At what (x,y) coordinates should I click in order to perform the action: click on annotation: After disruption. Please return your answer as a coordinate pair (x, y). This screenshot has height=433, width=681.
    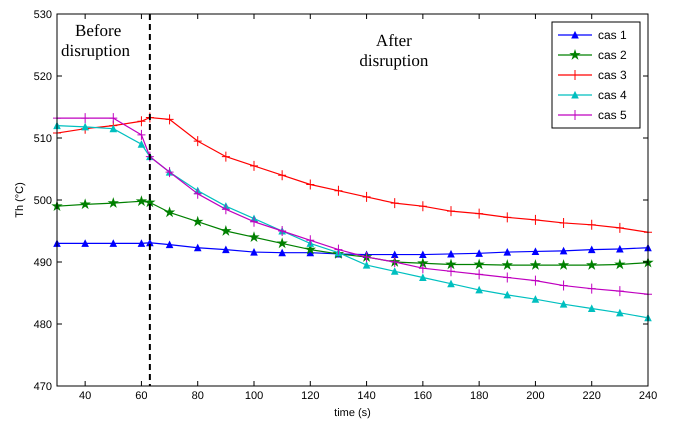
    Looking at the image, I should click on (394, 50).